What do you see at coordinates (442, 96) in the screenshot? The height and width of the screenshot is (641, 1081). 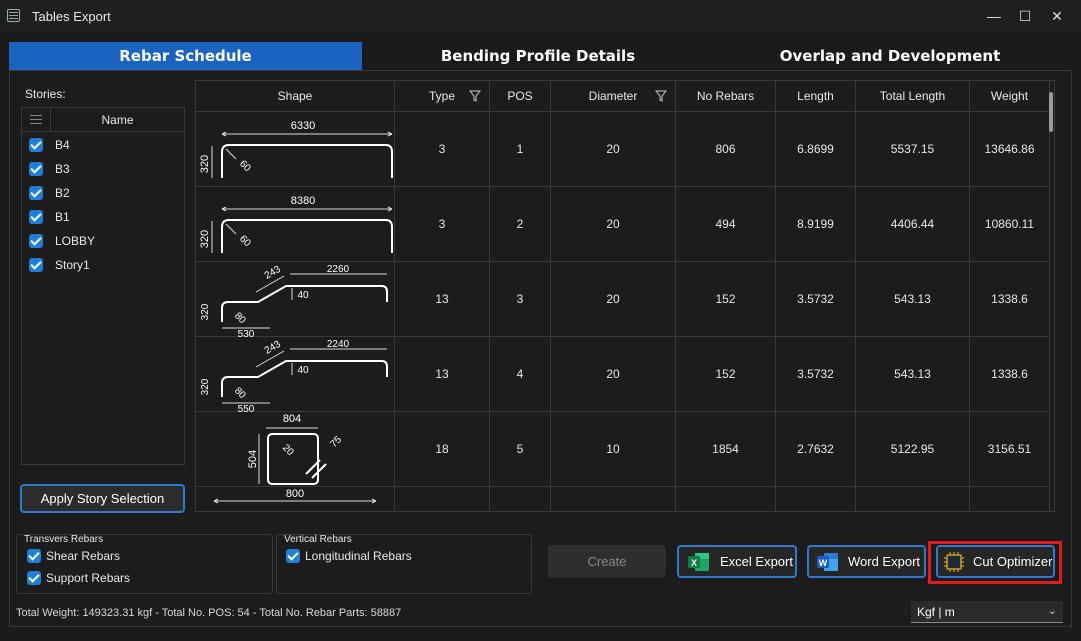 I see `column-header-type: Type` at bounding box center [442, 96].